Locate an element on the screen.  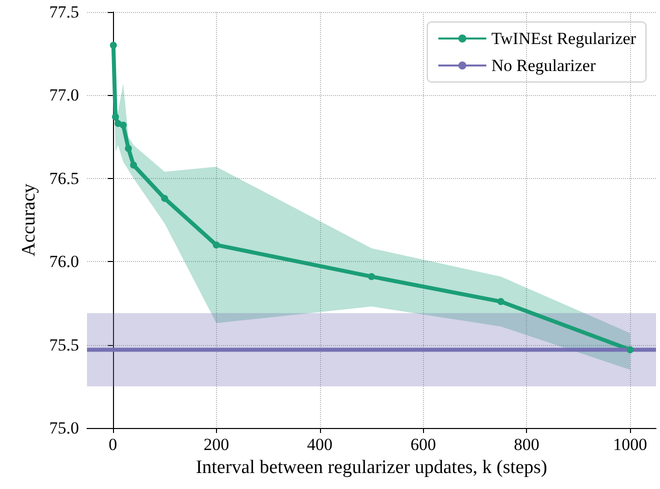
x-tick-label: 600 is located at coordinates (423, 444).